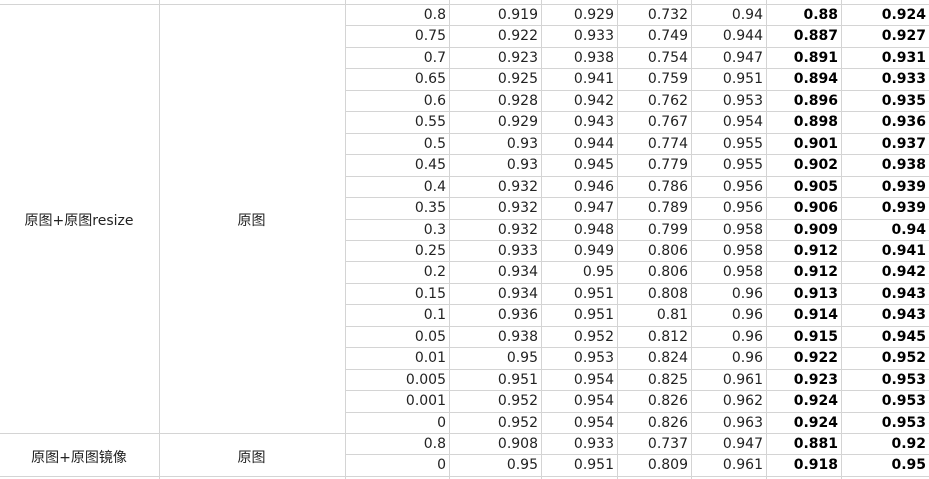  I want to click on table-cell: 0.55, so click(430, 122).